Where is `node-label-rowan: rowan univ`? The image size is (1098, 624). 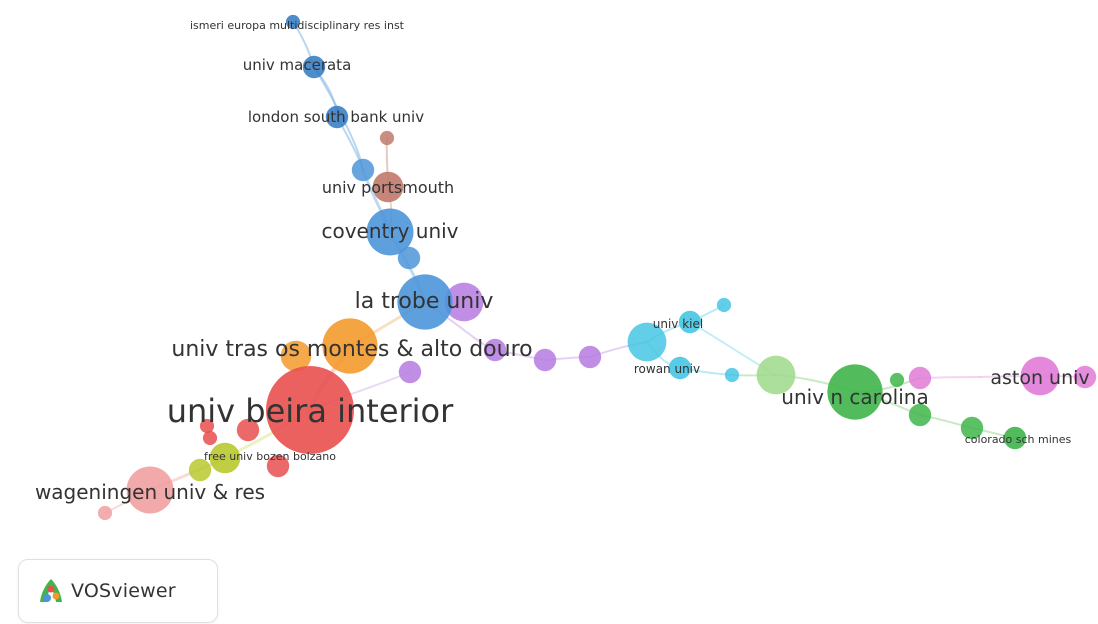 node-label-rowan: rowan univ is located at coordinates (667, 369).